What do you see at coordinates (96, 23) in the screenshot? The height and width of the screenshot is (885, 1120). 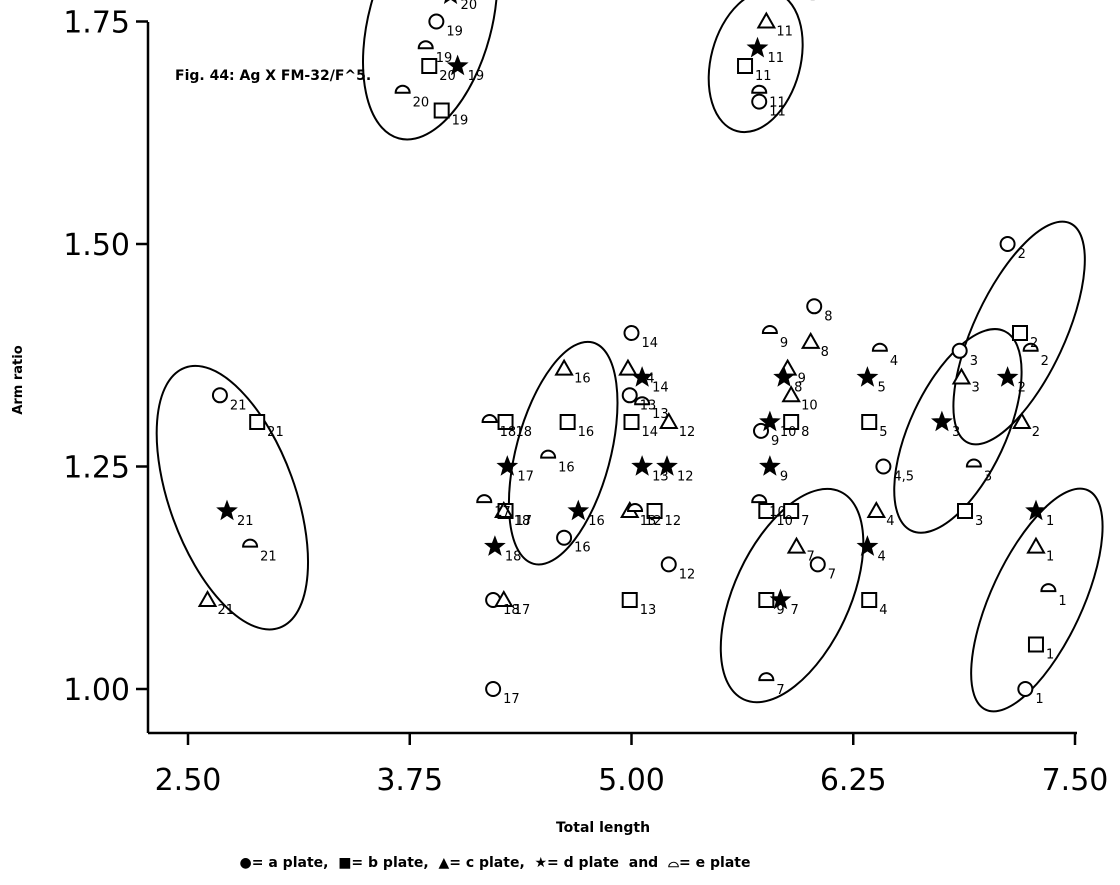 I see `y-tick-label: 1.75` at bounding box center [96, 23].